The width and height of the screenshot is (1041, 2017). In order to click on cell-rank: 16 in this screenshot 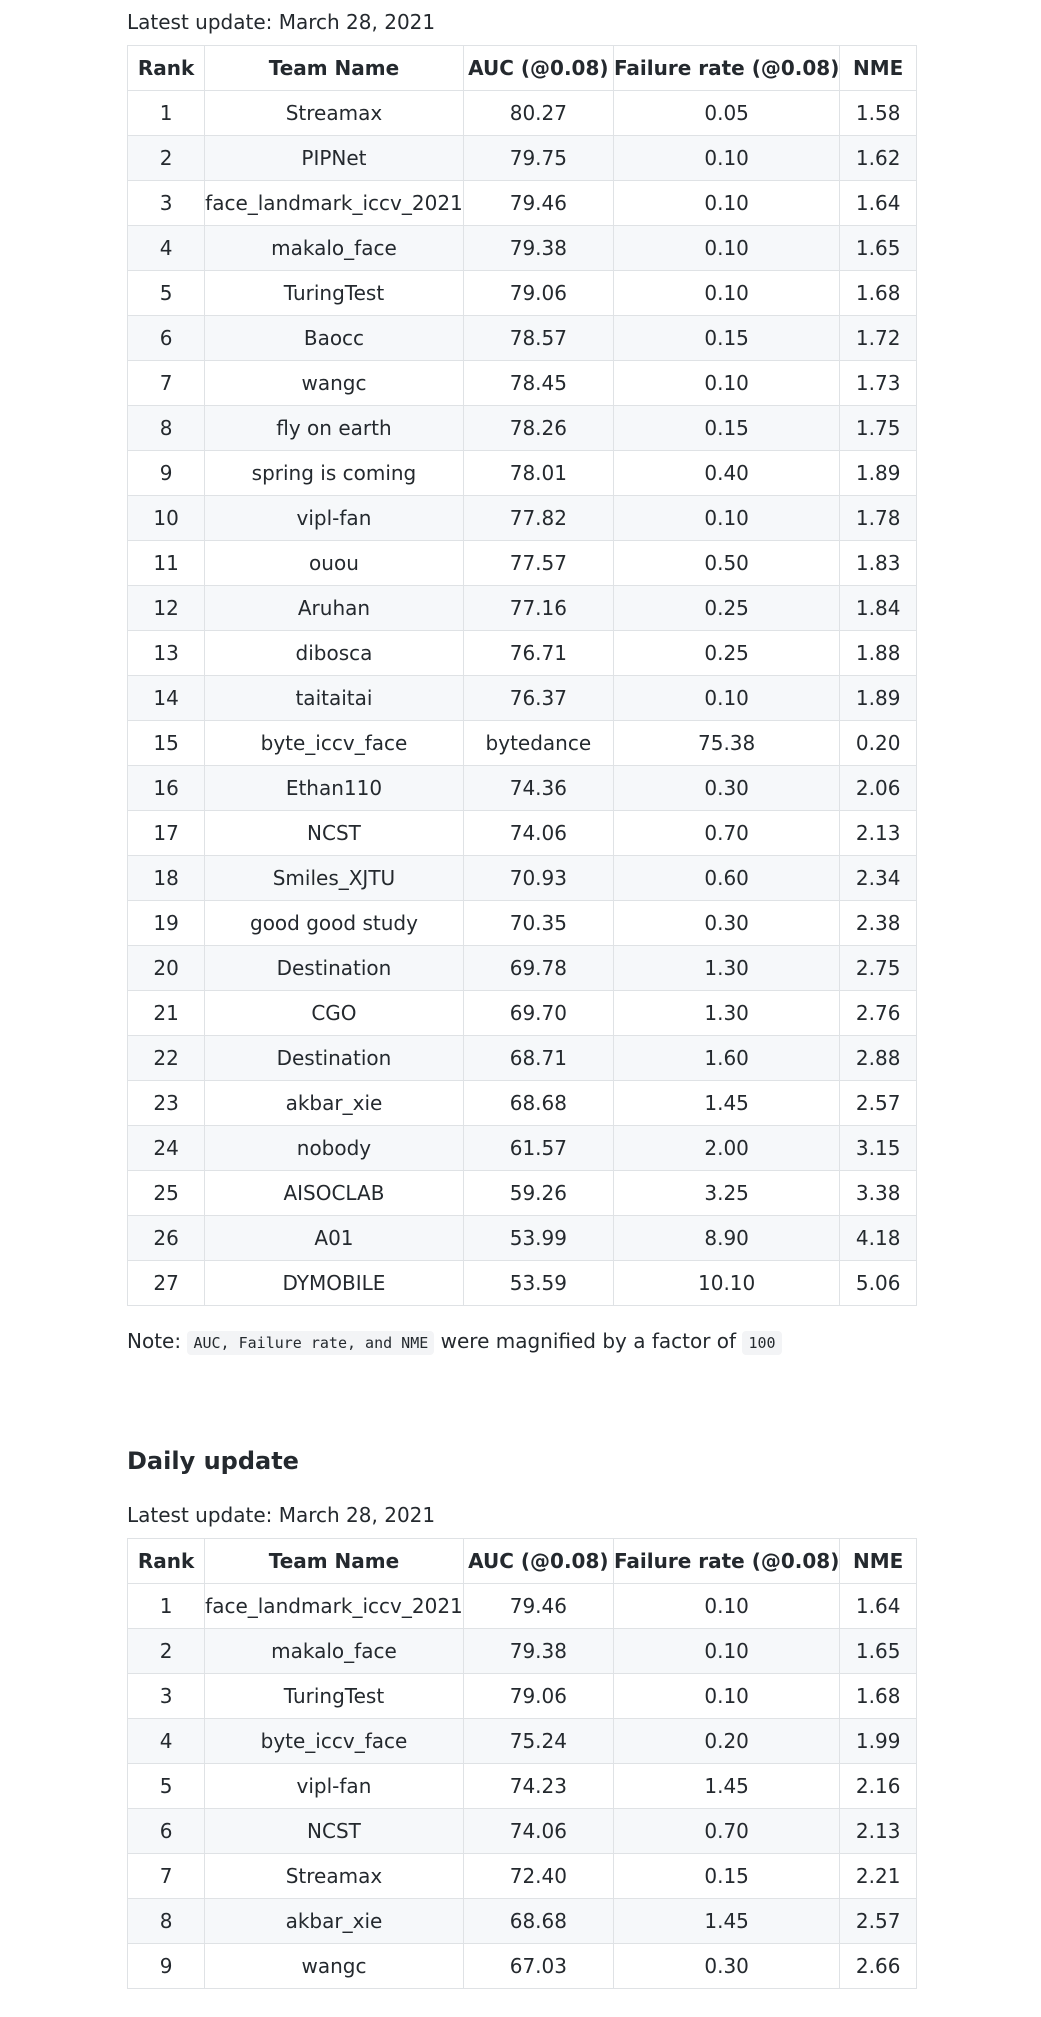, I will do `click(166, 788)`.